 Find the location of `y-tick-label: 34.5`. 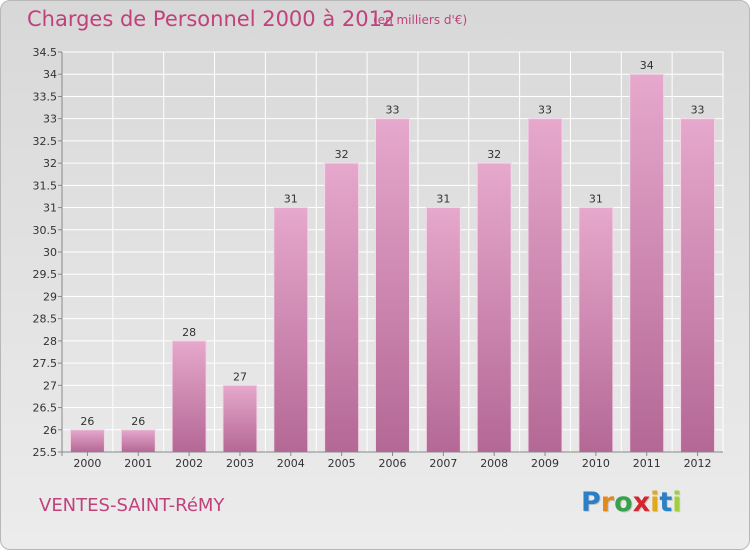

y-tick-label: 34.5 is located at coordinates (45, 52).